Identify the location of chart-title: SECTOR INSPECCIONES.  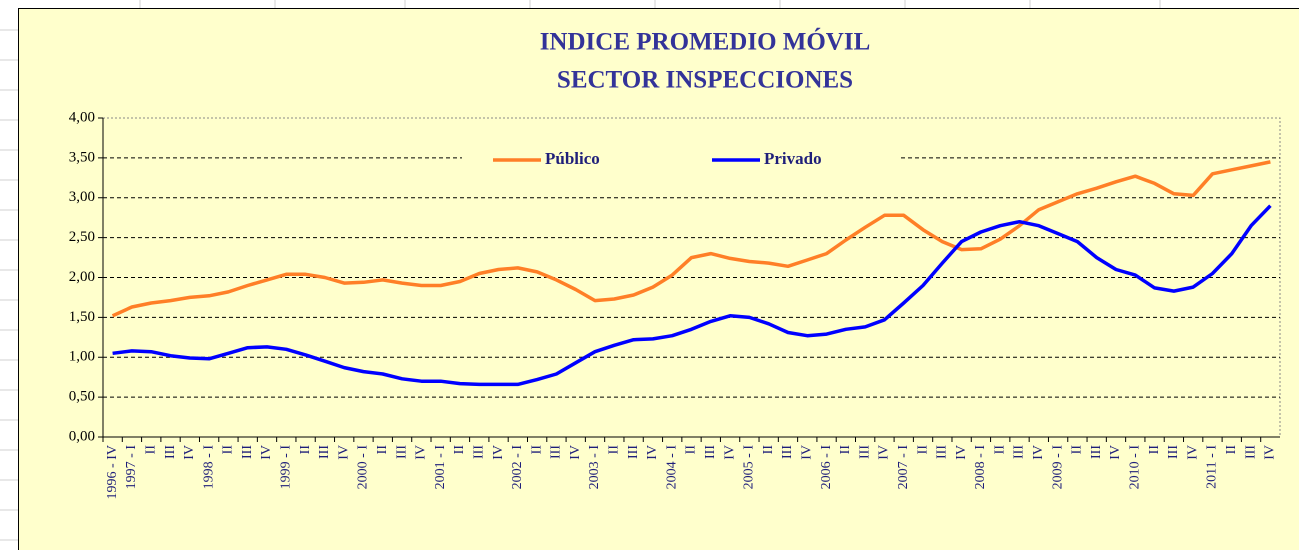
(705, 80).